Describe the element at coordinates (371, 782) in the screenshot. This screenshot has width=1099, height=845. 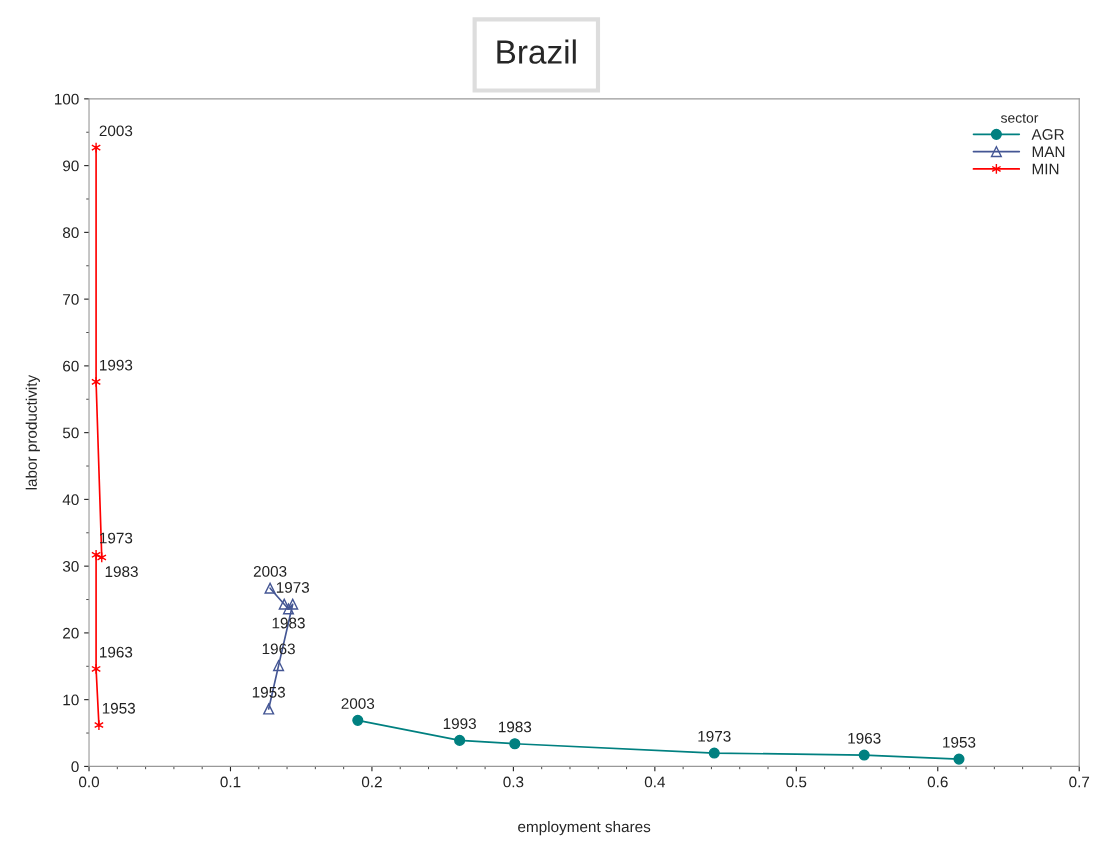
I see `x-tick-label: 0.2` at that location.